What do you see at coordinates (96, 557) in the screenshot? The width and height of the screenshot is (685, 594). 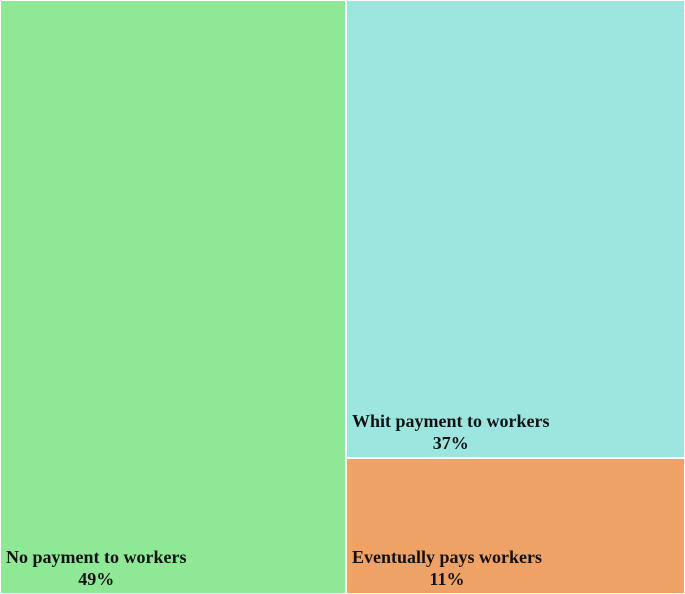 I see `tile-label: No payment to workers` at bounding box center [96, 557].